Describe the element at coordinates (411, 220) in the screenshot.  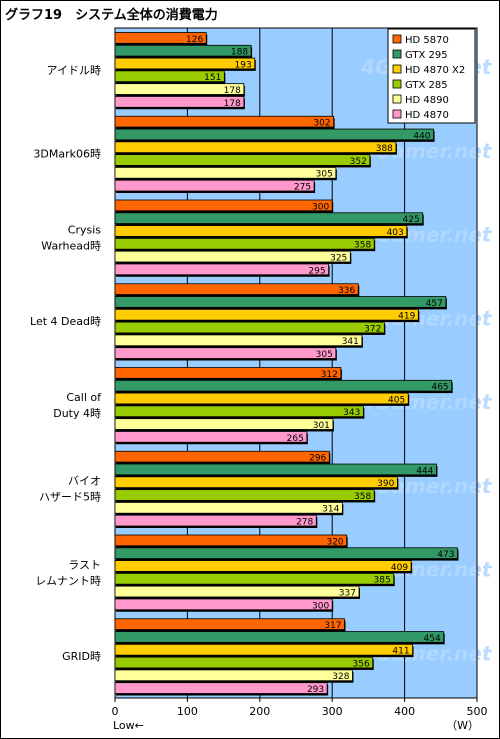
I see `data-label: 425` at that location.